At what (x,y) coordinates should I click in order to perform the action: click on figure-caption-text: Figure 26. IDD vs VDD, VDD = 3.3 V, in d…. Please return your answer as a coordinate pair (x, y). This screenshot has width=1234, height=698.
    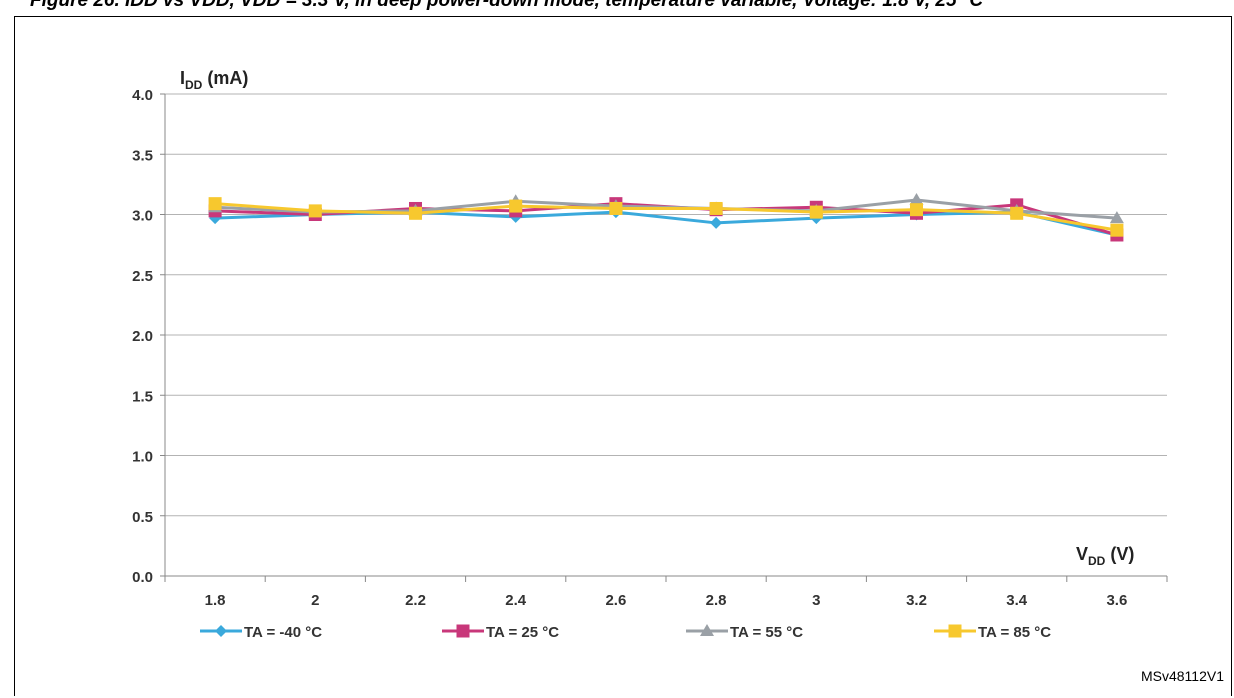
    Looking at the image, I should click on (506, 5).